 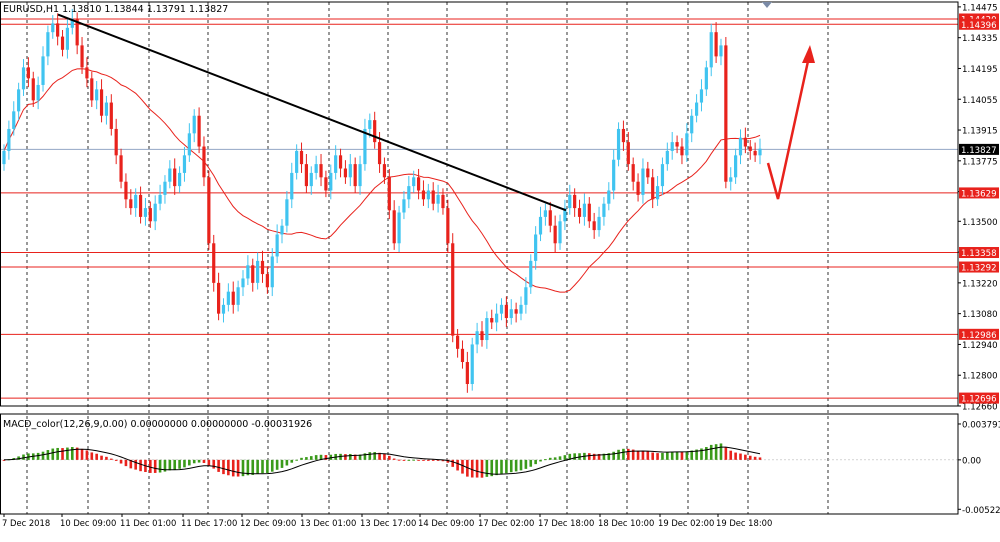 What do you see at coordinates (979, 336) in the screenshot?
I see `level-tag-label: 1.12986` at bounding box center [979, 336].